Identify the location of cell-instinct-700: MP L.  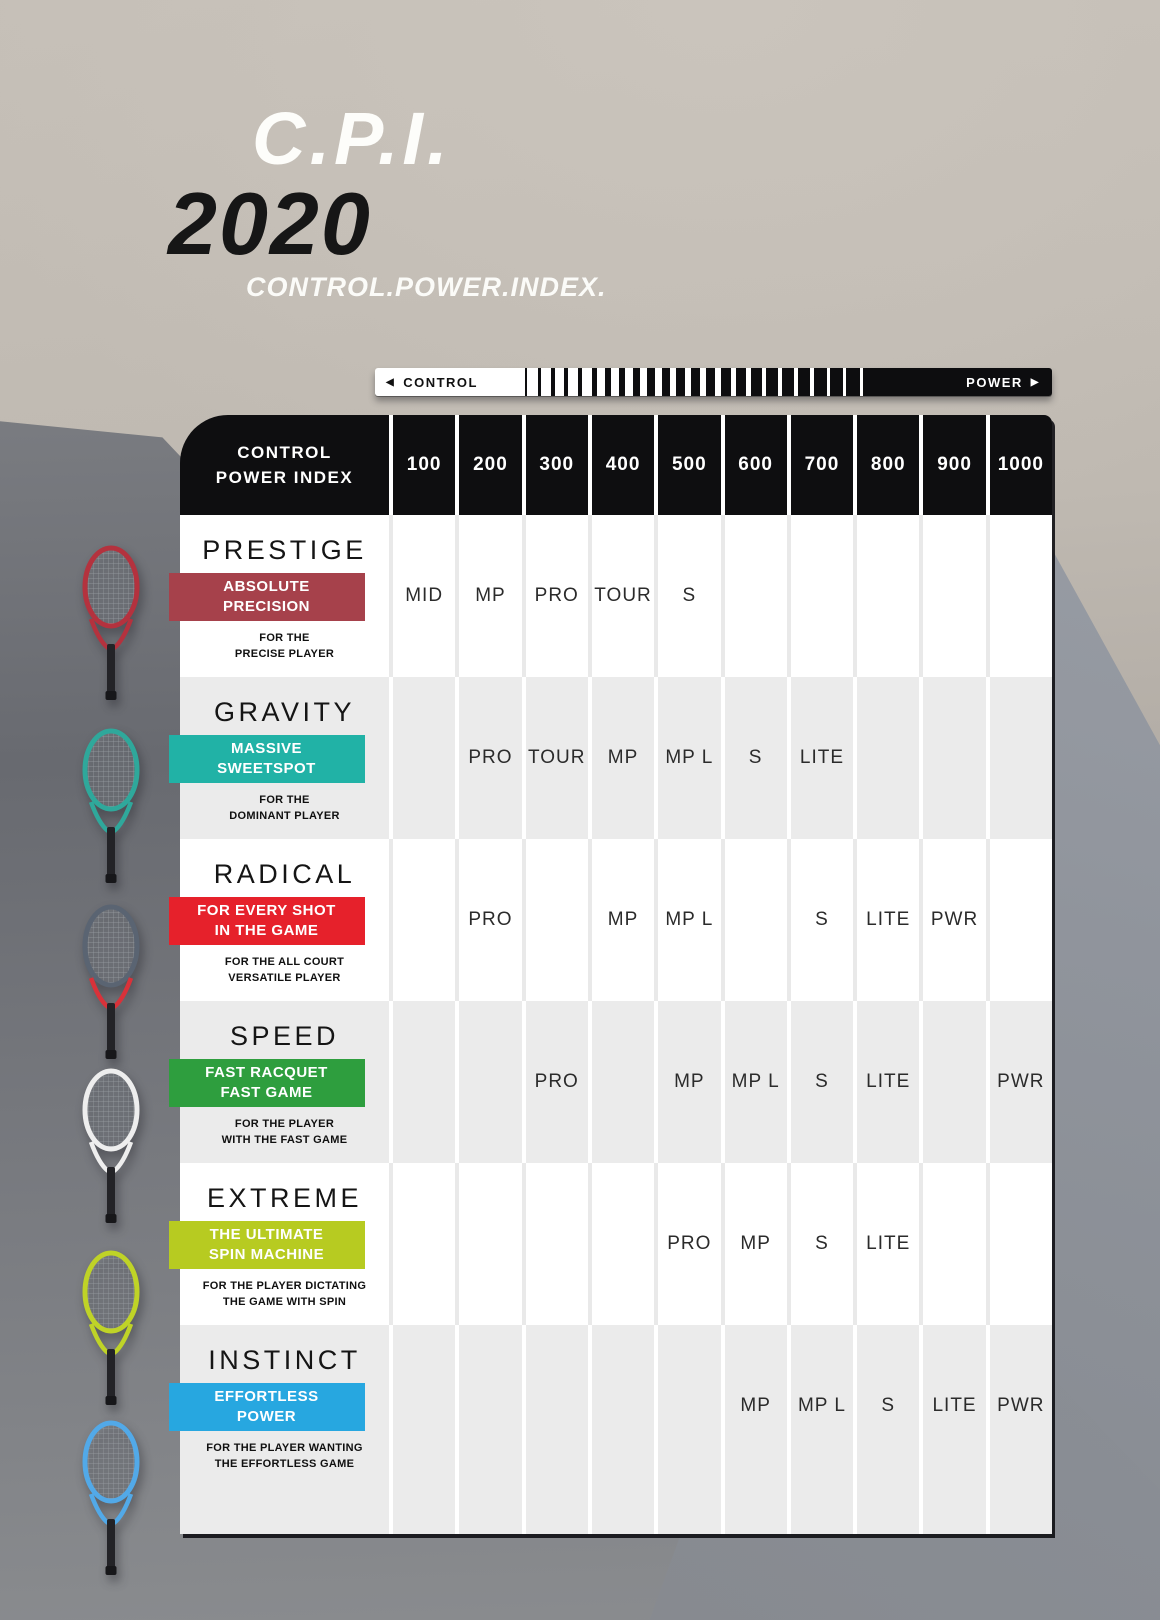
(819, 1406).